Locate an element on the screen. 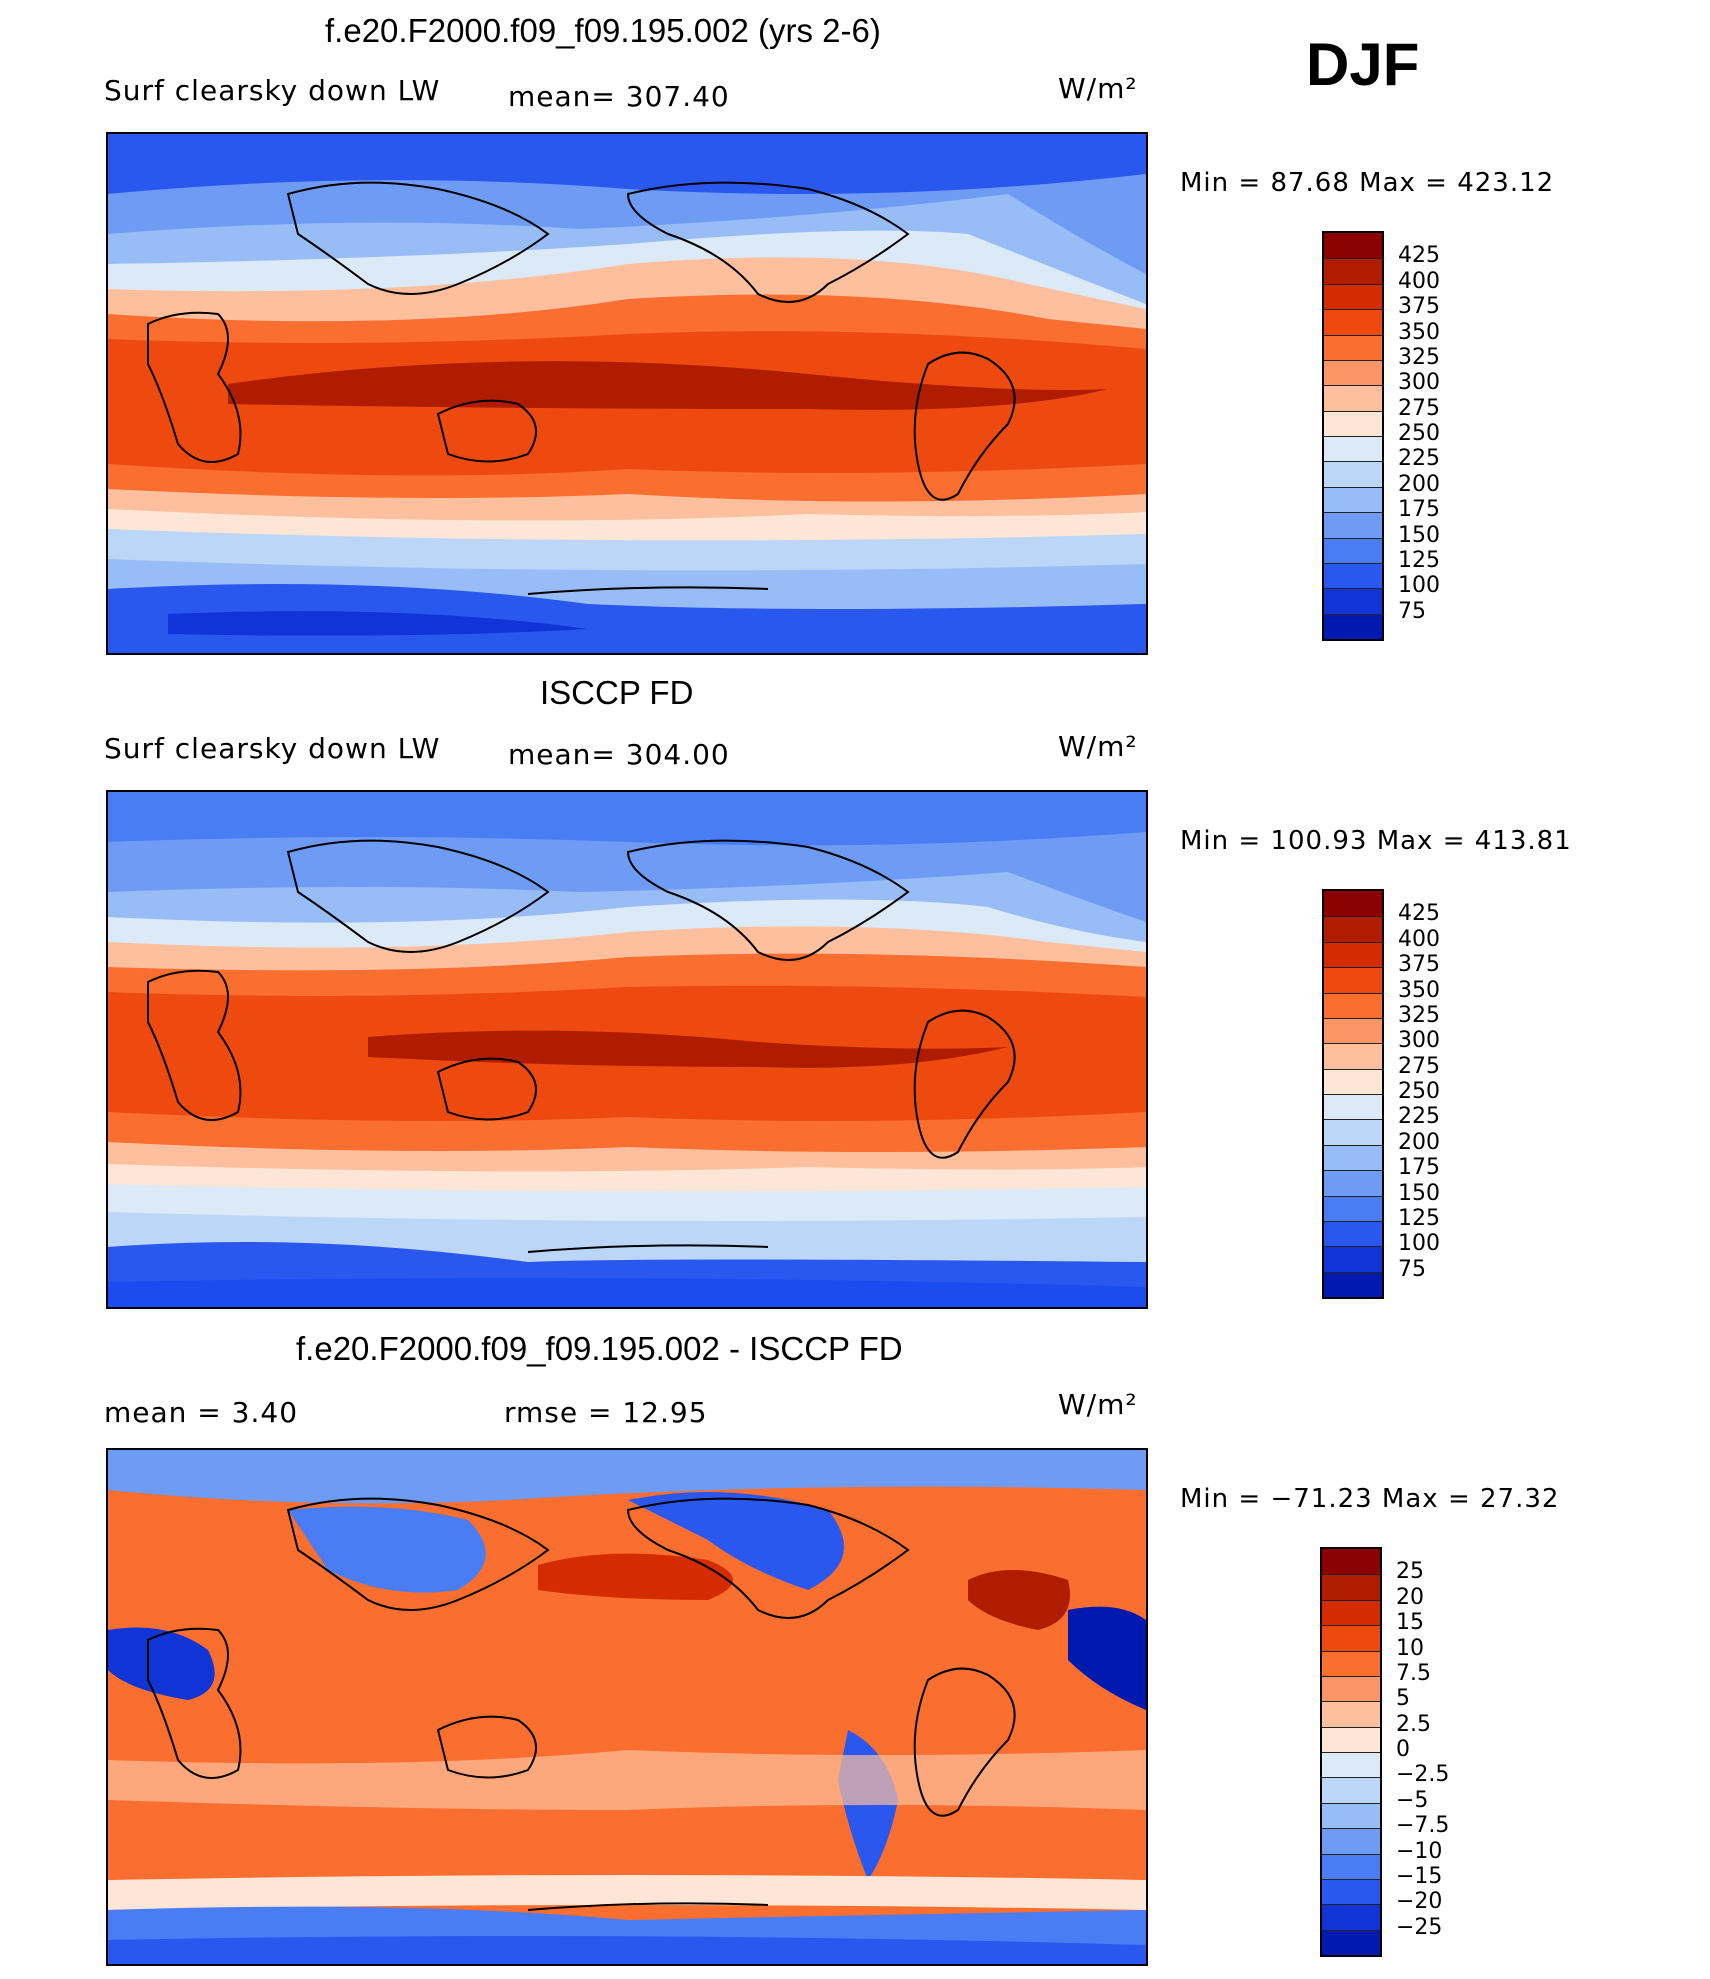  panel3-colorbar is located at coordinates (1351, 1752).